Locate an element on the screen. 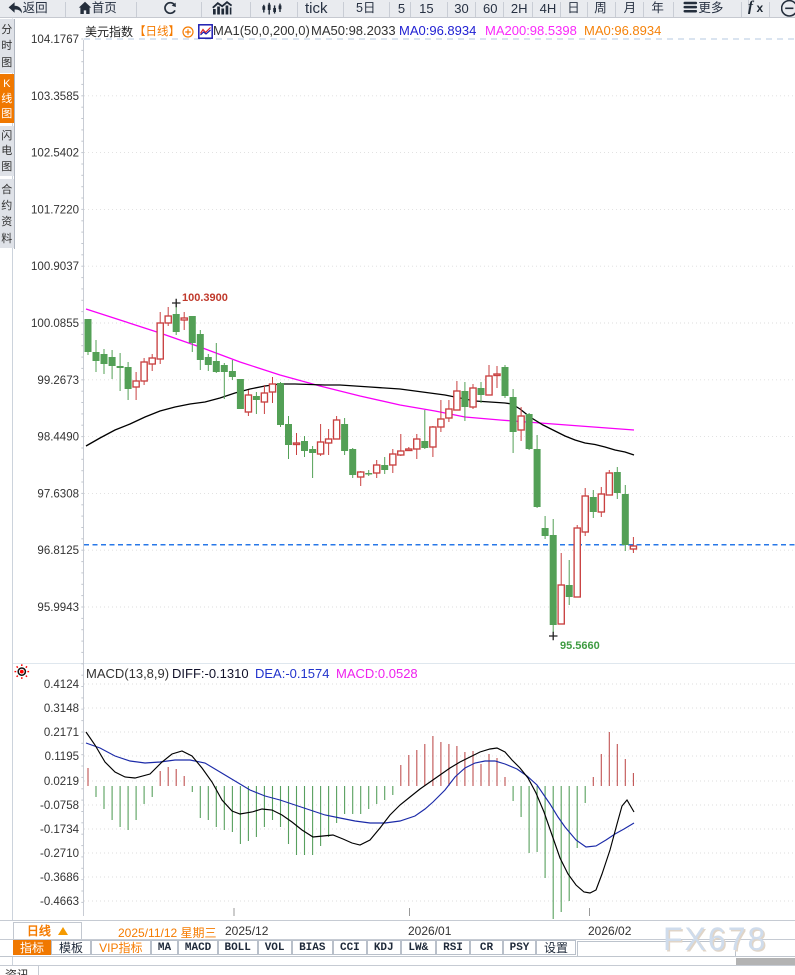 This screenshot has height=975, width=795. svg-text: 98.4490 is located at coordinates (58, 438).